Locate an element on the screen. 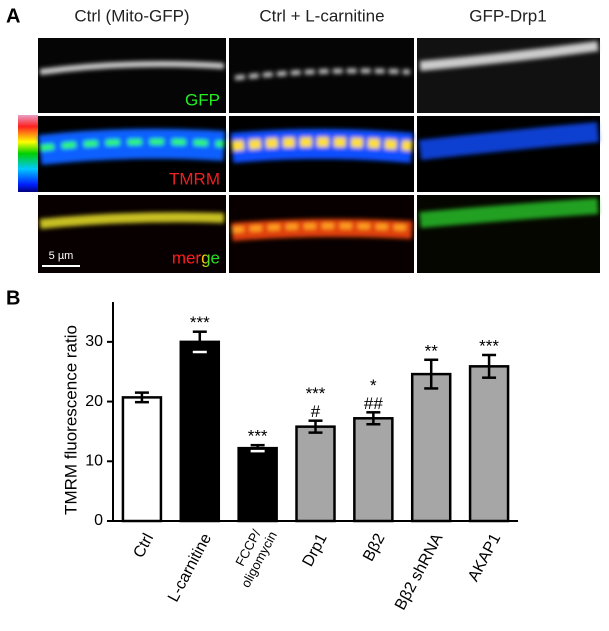 This screenshot has height=631, width=609. row-label: GFP is located at coordinates (202, 99).